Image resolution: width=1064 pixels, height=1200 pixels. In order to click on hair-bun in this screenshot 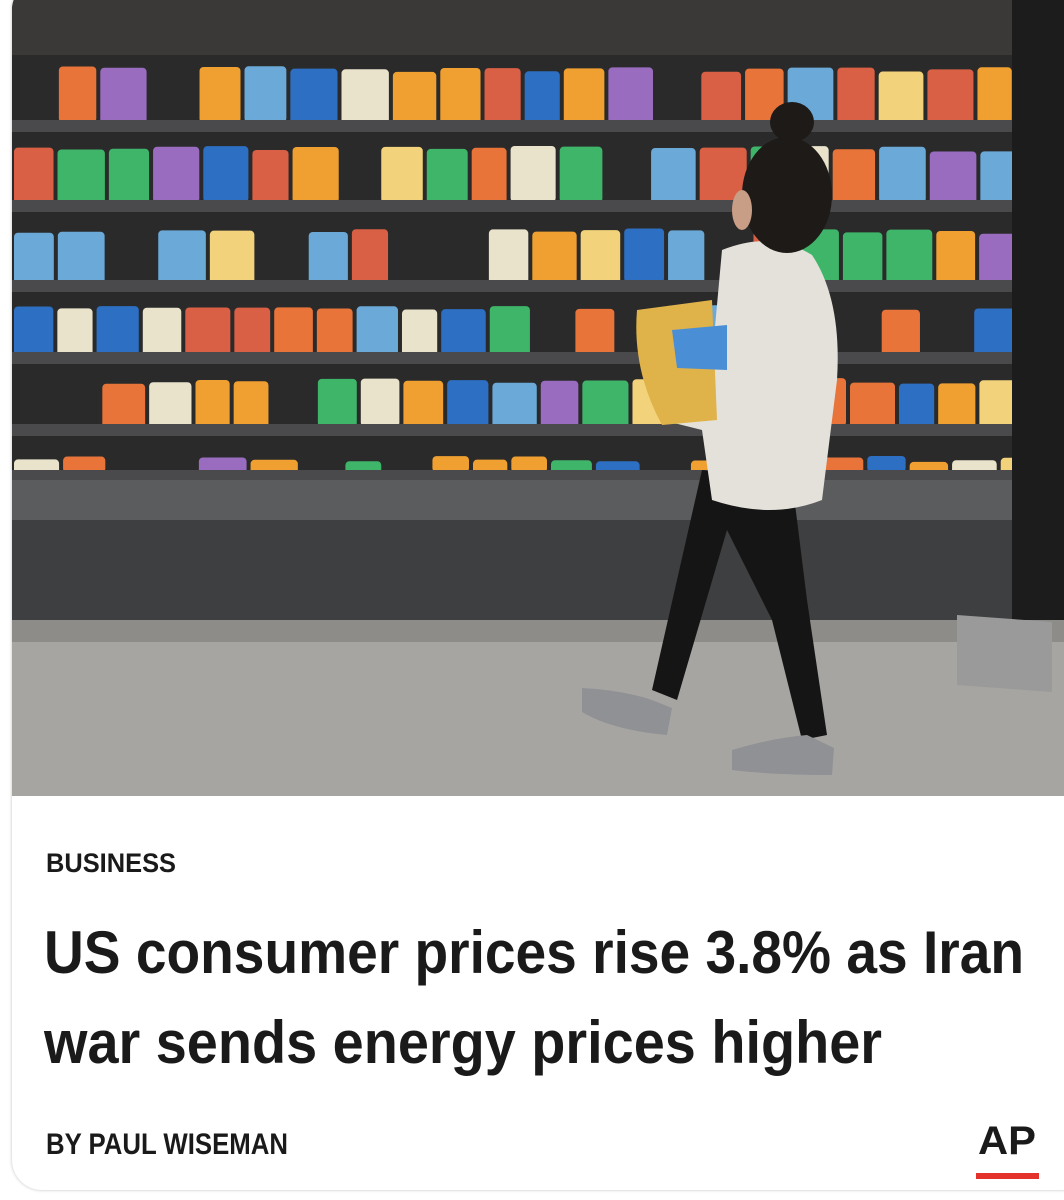, I will do `click(792, 122)`.